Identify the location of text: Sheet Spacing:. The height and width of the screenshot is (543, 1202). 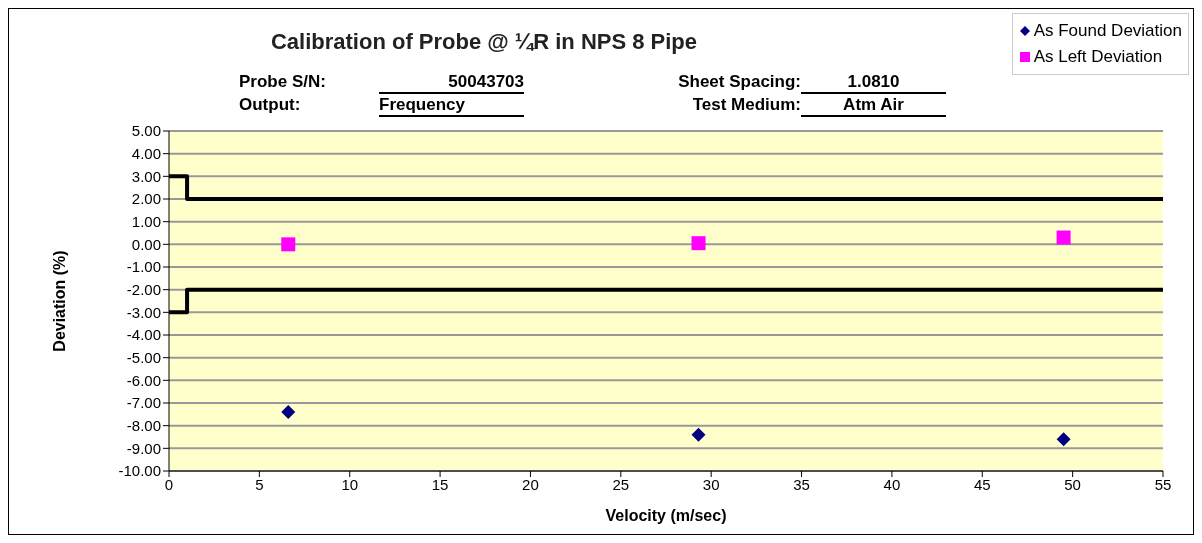
(739, 81).